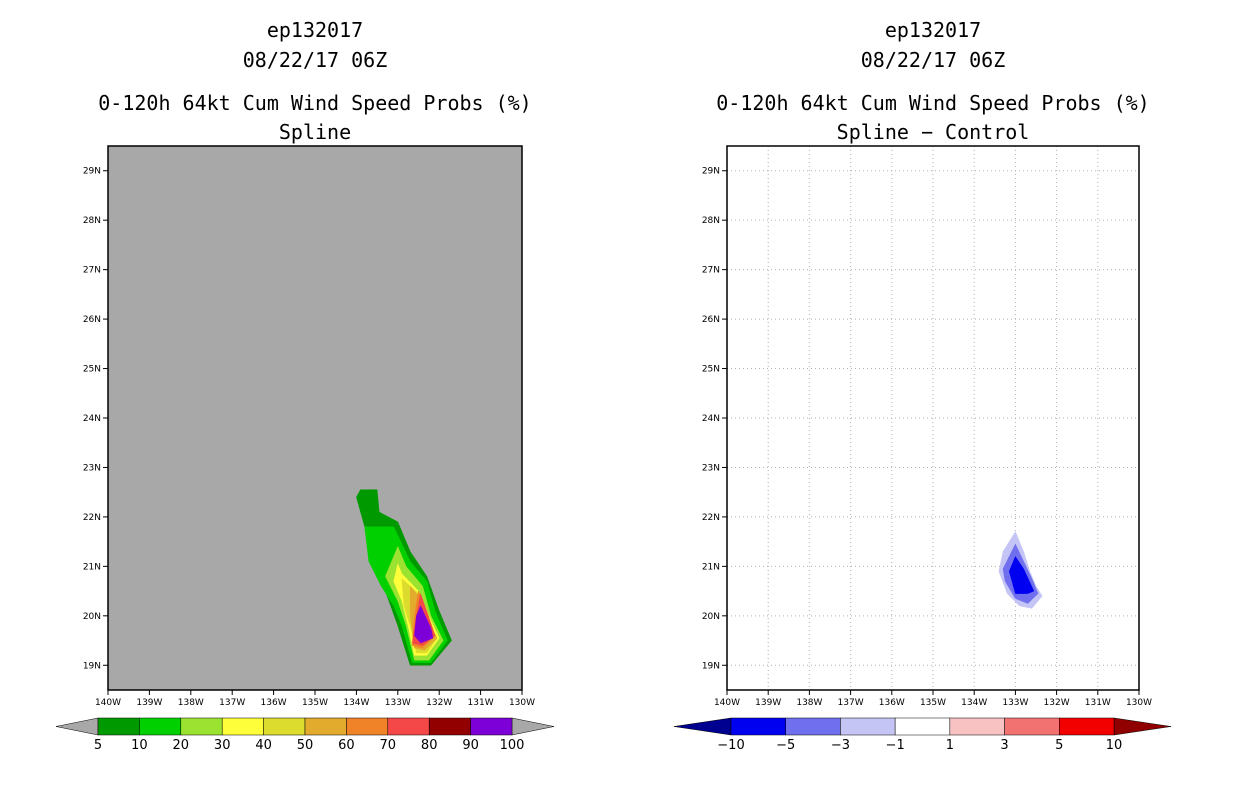  Describe the element at coordinates (92, 666) in the screenshot. I see `left-y-tick-label: 19N` at that location.